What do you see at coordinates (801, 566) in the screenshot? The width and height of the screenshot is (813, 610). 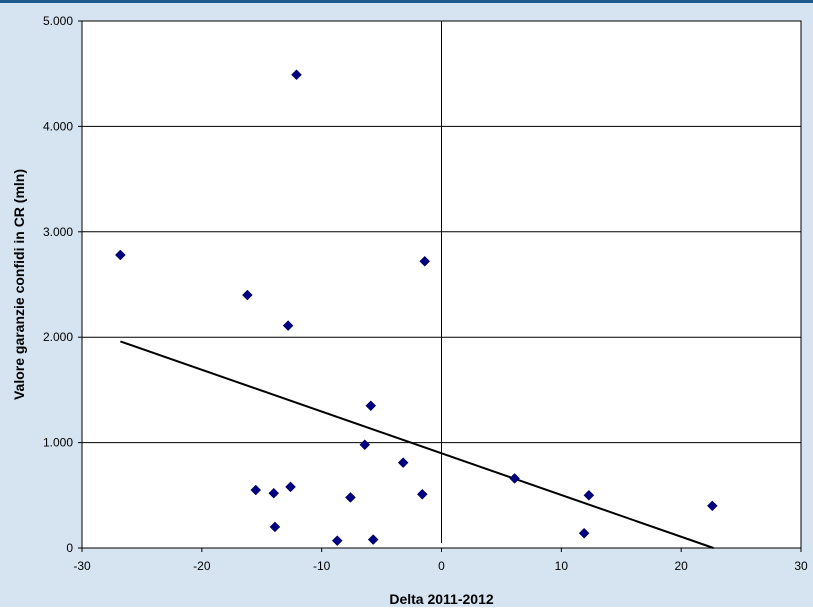 I see `x-tick-label: 30` at bounding box center [801, 566].